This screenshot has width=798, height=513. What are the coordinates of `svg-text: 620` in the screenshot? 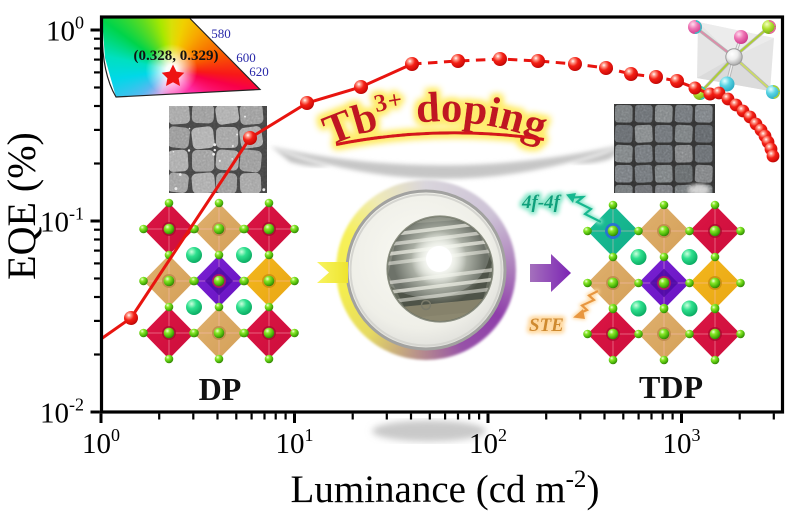 It's located at (259, 71).